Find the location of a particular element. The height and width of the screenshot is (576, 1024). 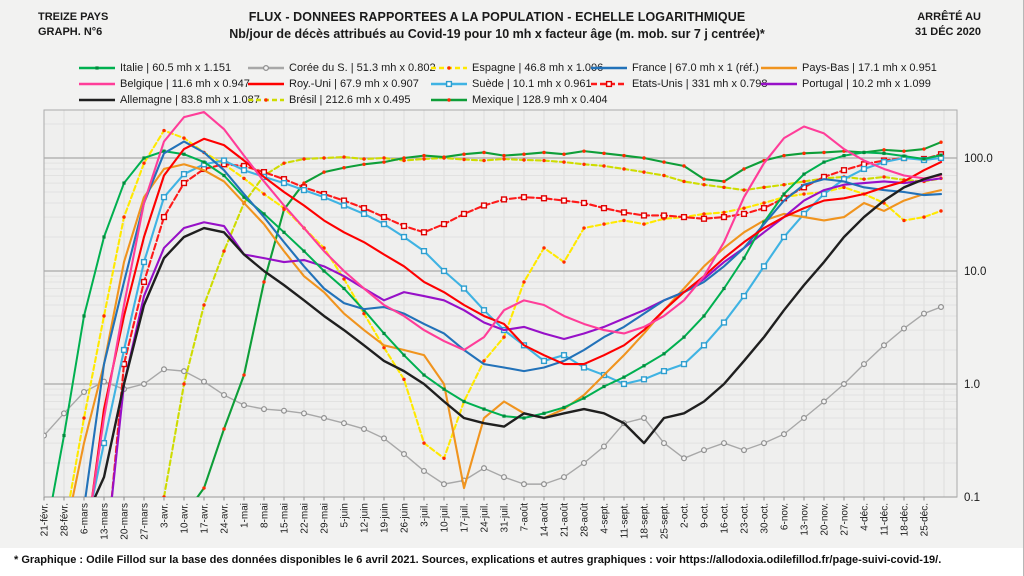

legend-label-espagne: Espagne | 46.8 mh x 1.006 is located at coordinates (538, 67).